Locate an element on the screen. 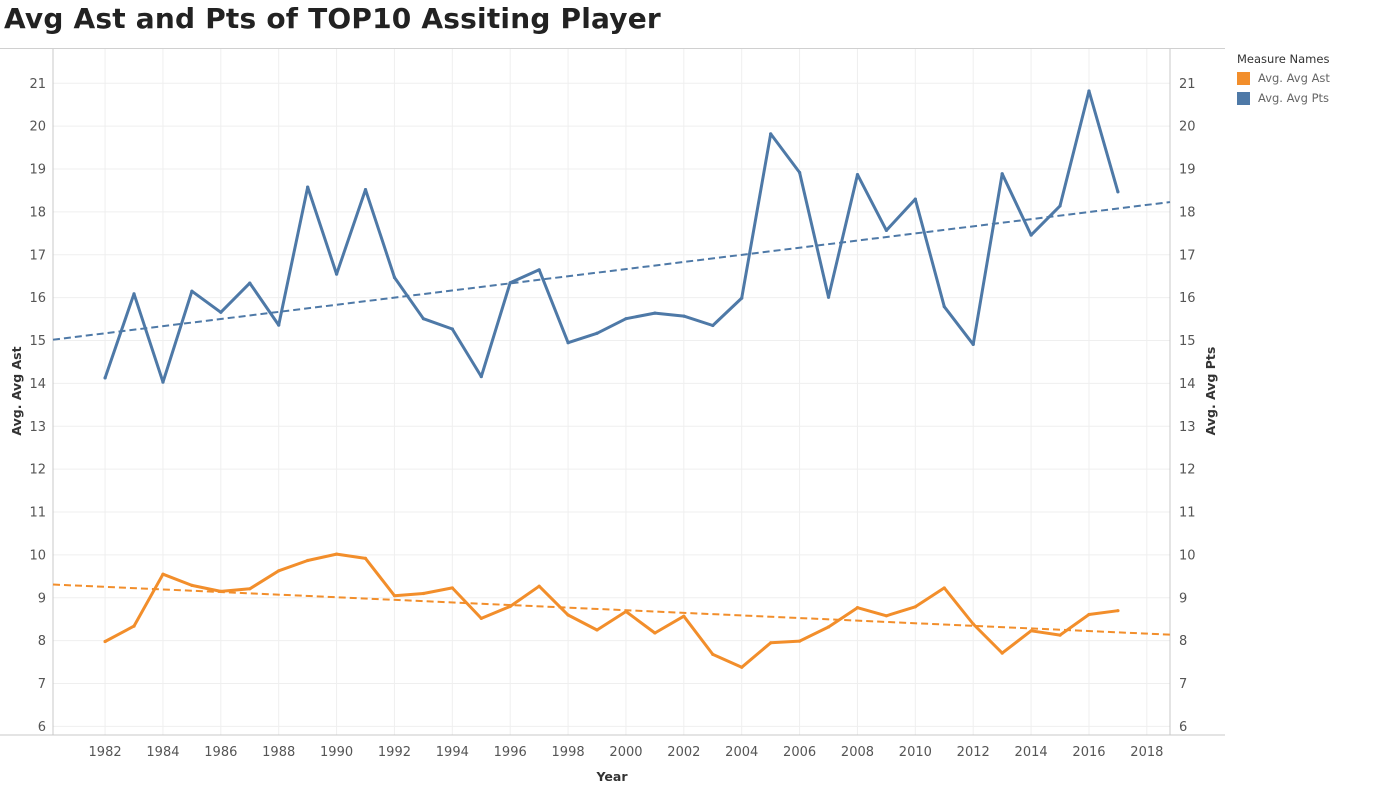 The width and height of the screenshot is (1376, 792). legend-item-pts: Avg. Avg Pts is located at coordinates (1283, 98).